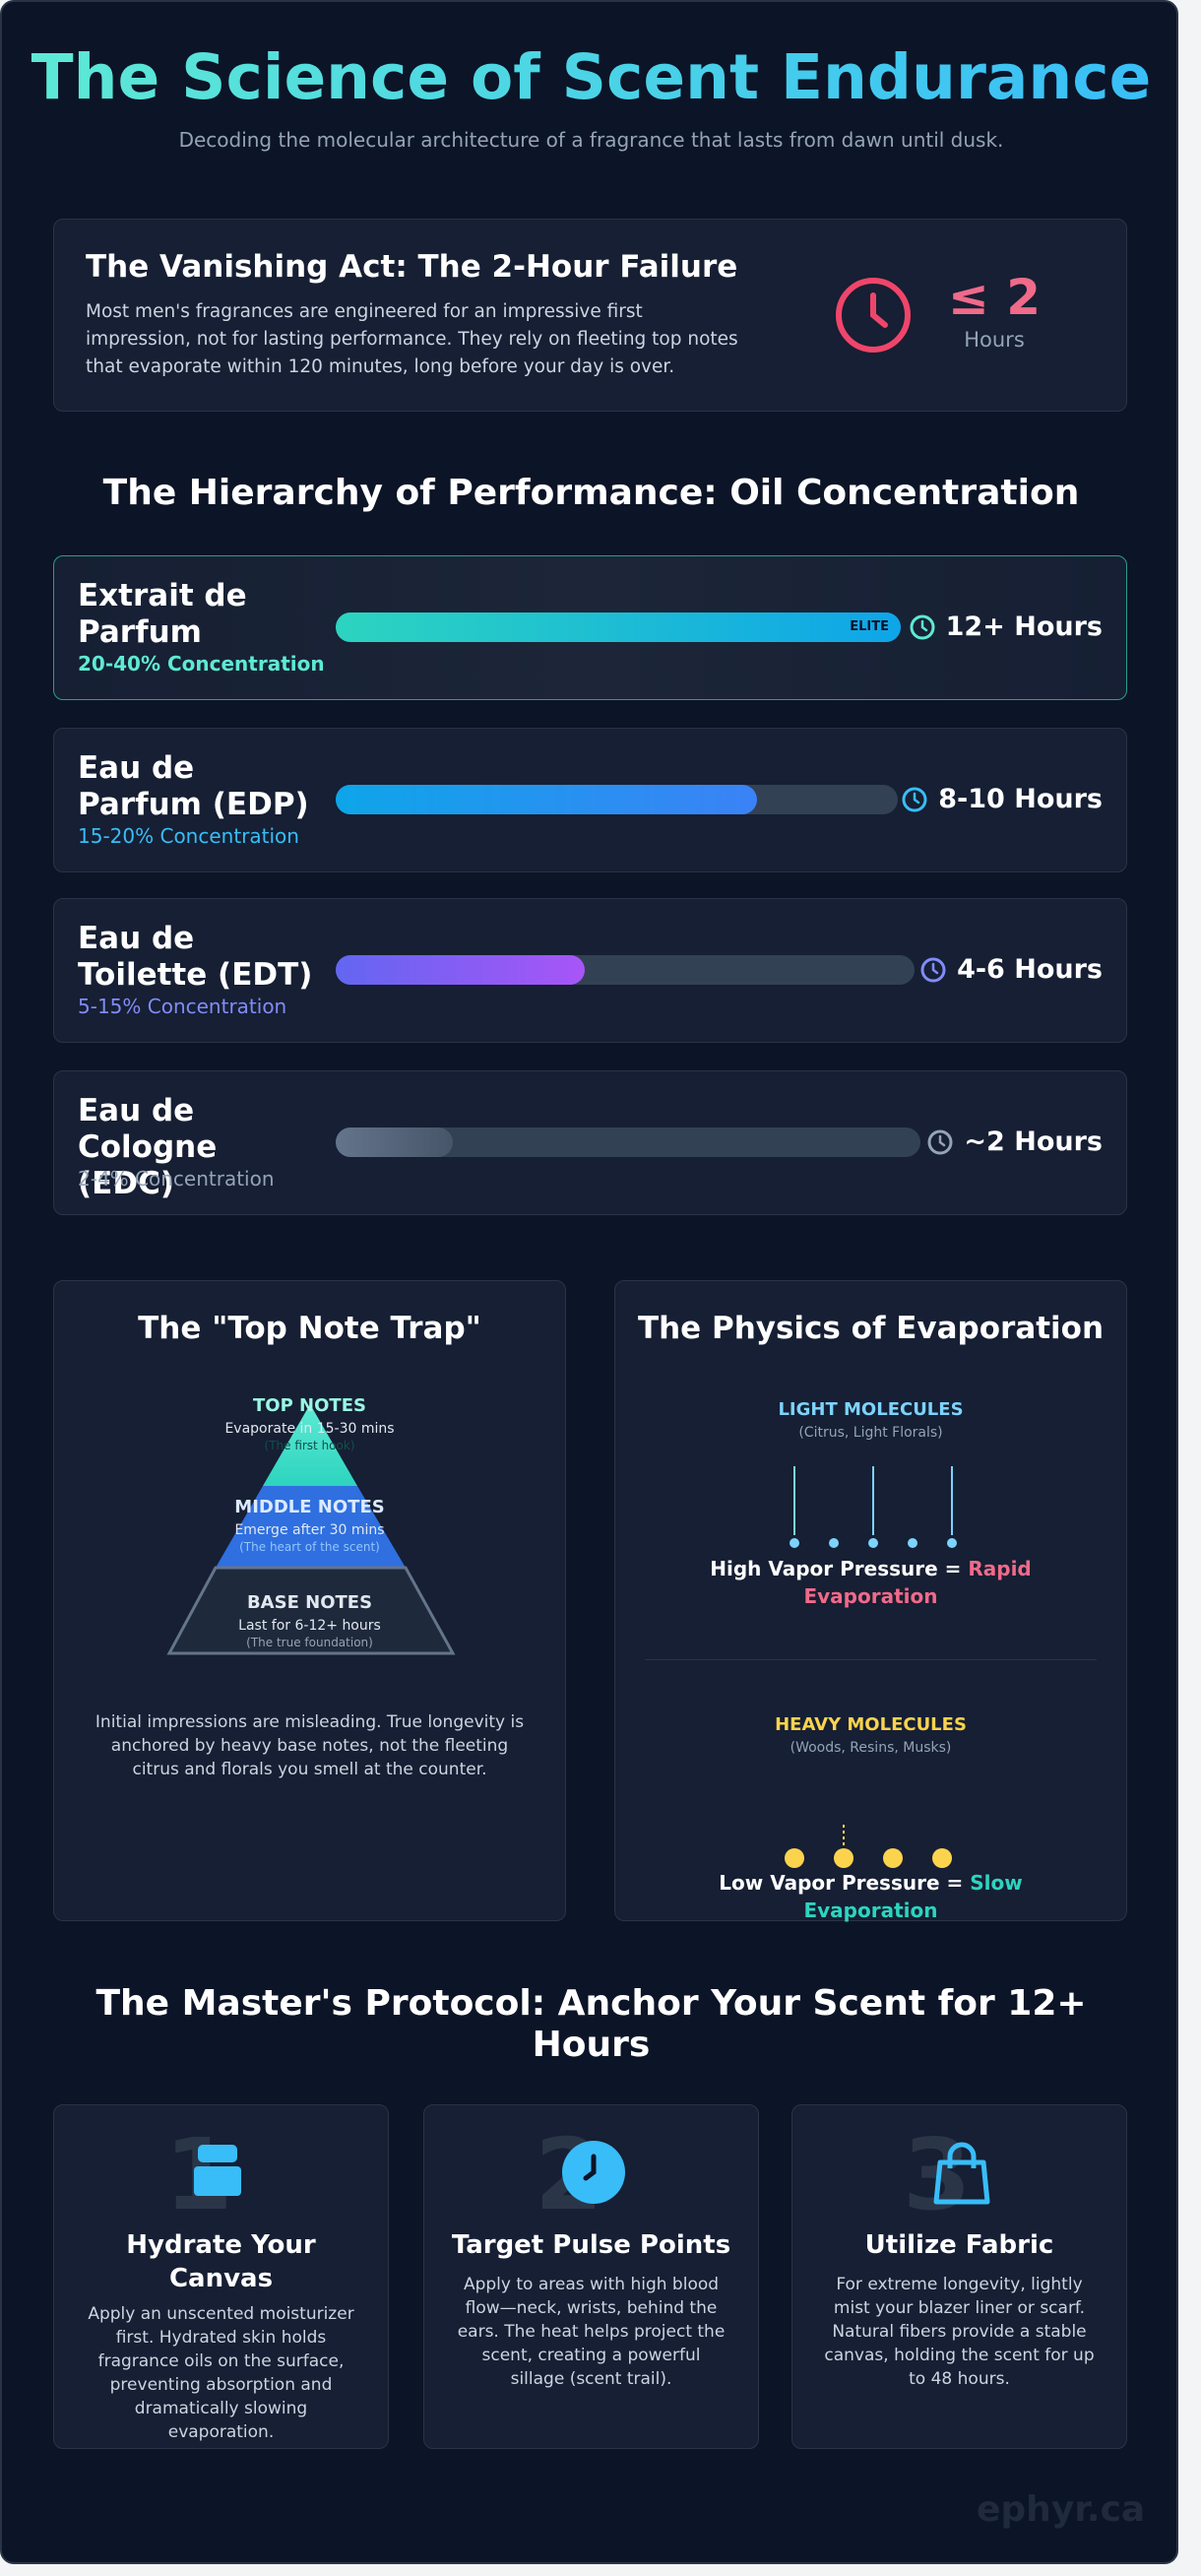 This screenshot has width=1201, height=2576. Describe the element at coordinates (591, 77) in the screenshot. I see `title: The Science of Scent Endurance` at that location.